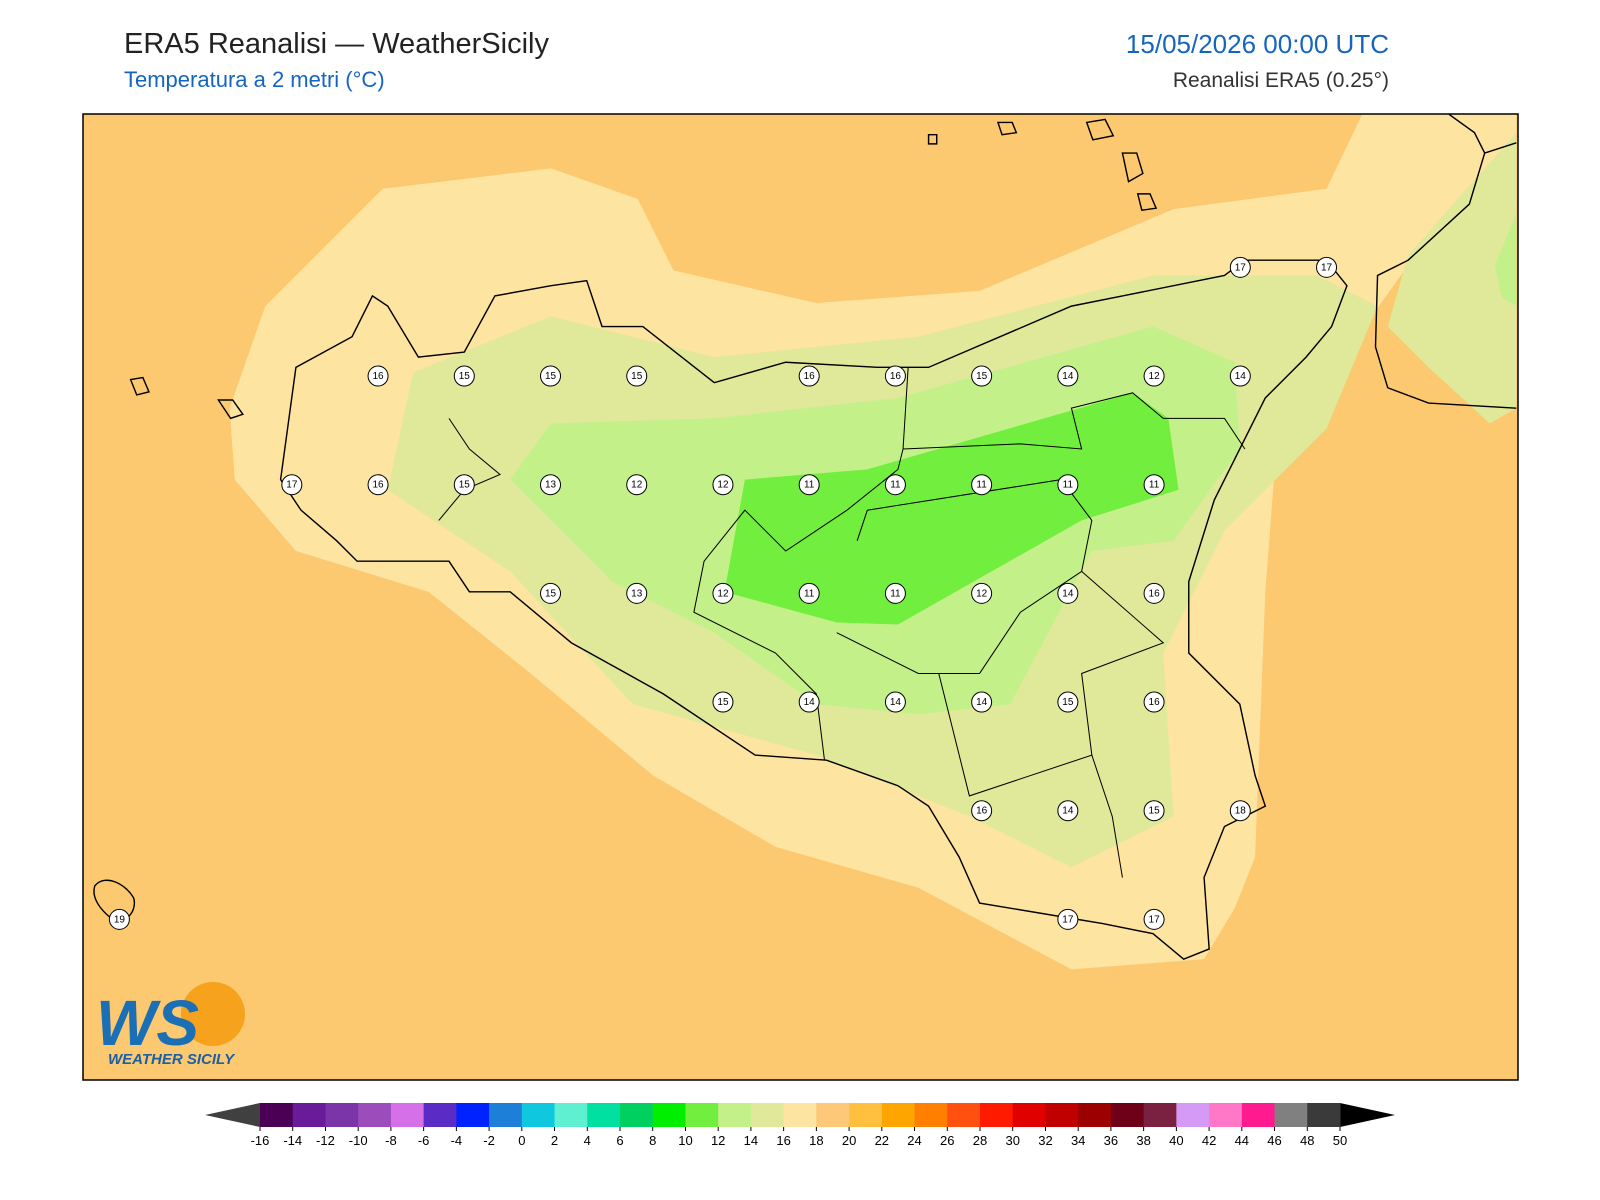 Image resolution: width=1600 pixels, height=1200 pixels. Describe the element at coordinates (1078, 1140) in the screenshot. I see `colorbar-tick-label: 34` at that location.